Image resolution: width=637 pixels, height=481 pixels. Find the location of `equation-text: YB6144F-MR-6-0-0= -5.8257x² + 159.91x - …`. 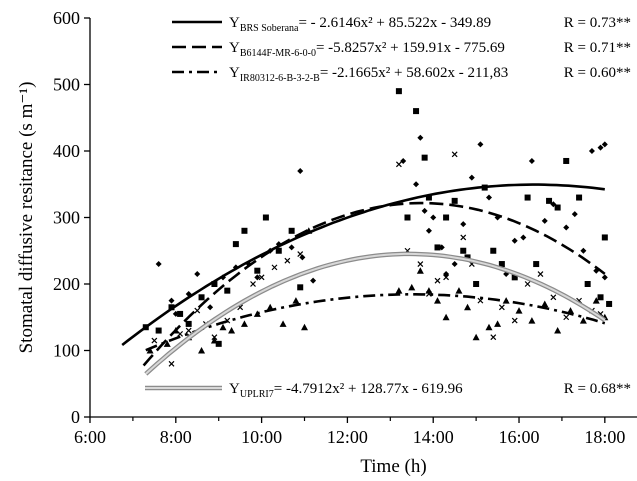

equation-text: YB6144F-MR-6-0-0= -5.8257x² + 159.91x - … is located at coordinates (367, 49).